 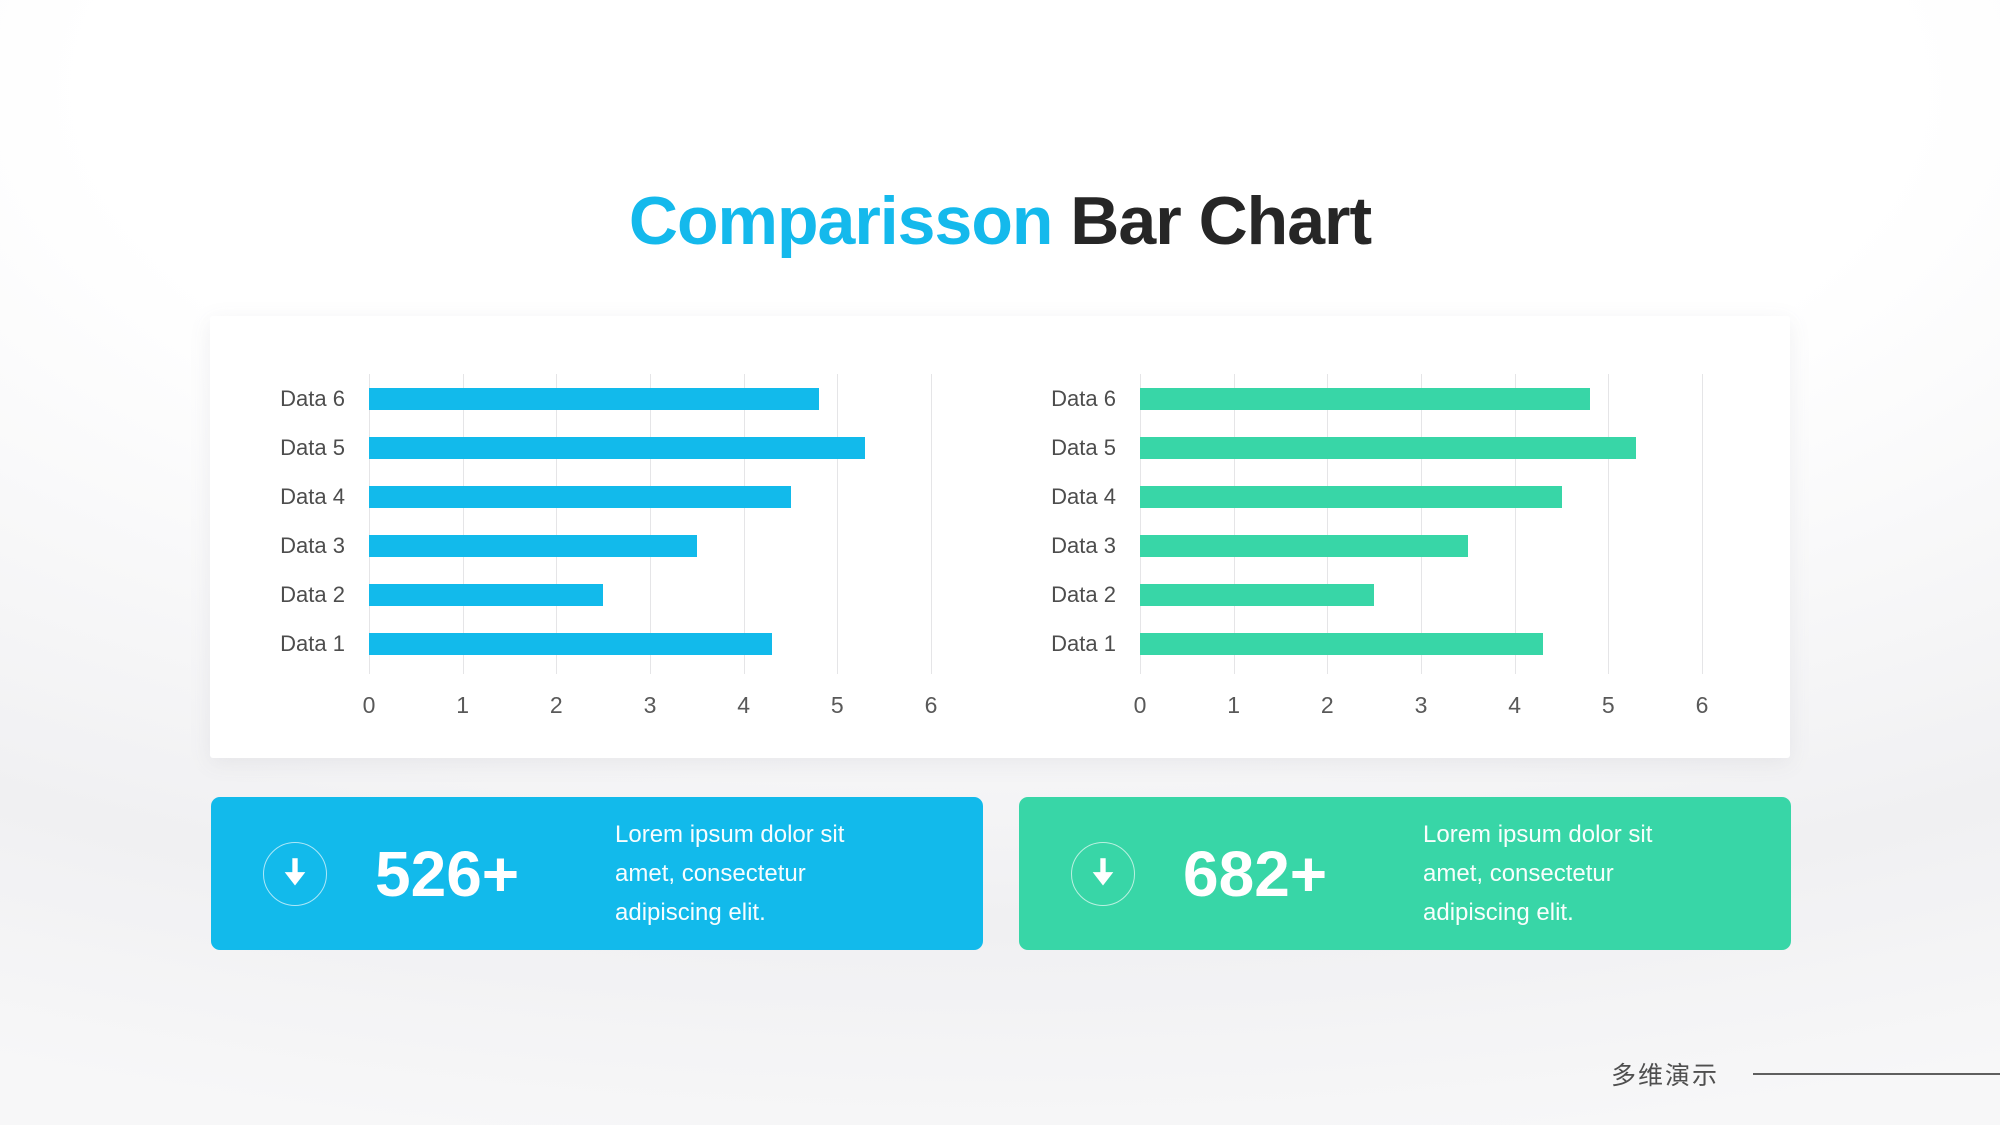 I want to click on page-title: Comparisson Bar Chart, so click(x=1000, y=220).